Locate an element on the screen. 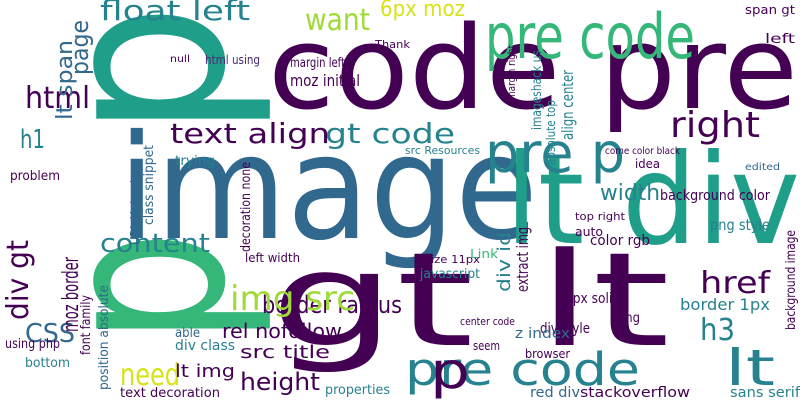 The width and height of the screenshot is (800, 400). word: edited is located at coordinates (762, 167).